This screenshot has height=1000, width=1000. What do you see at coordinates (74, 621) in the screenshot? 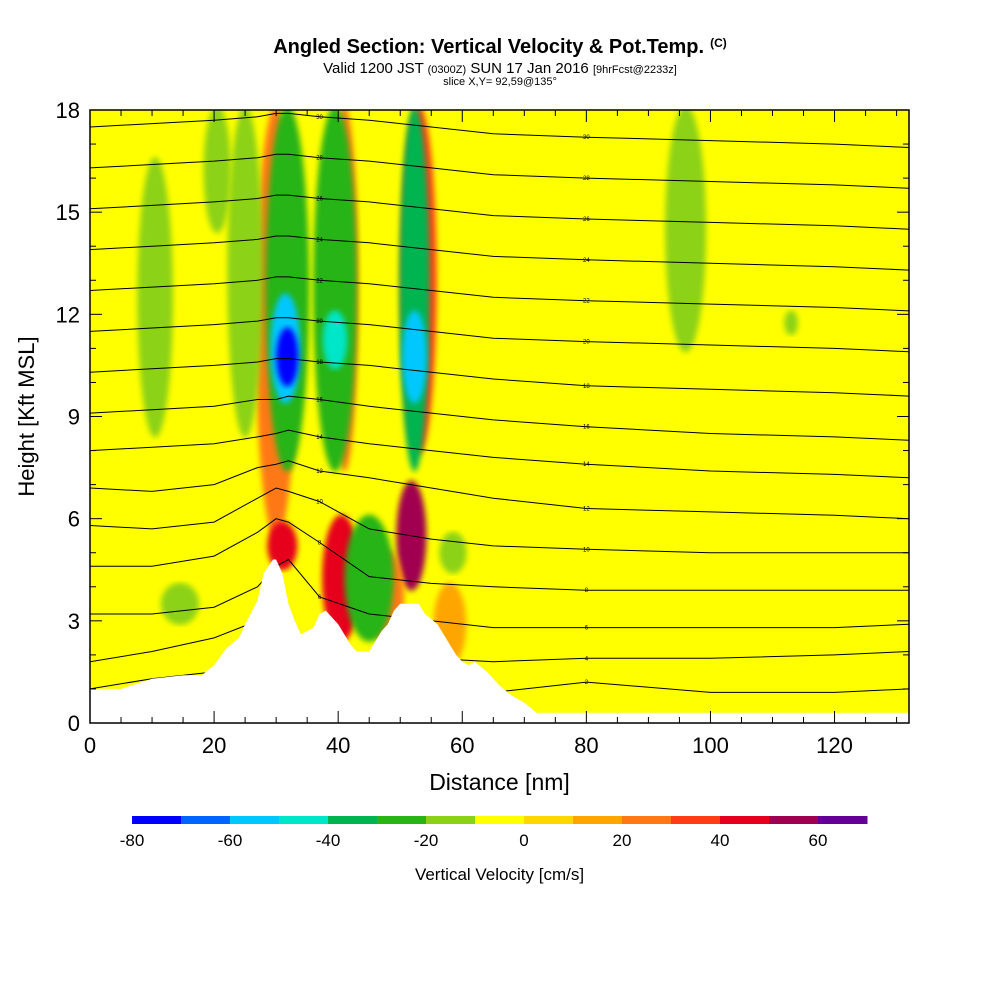
I see `y-tick-label: 3` at bounding box center [74, 621].